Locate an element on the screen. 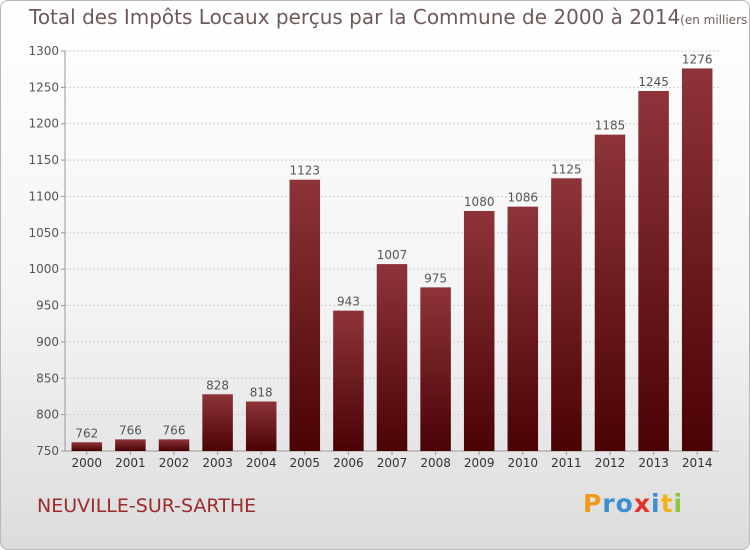  x-tick-label: 2009 is located at coordinates (479, 463).